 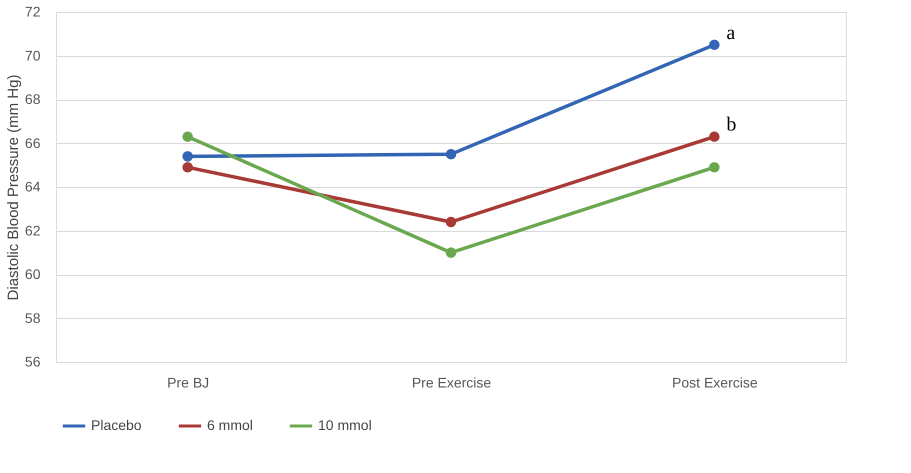 I want to click on y-tick-label: 68, so click(x=32, y=99).